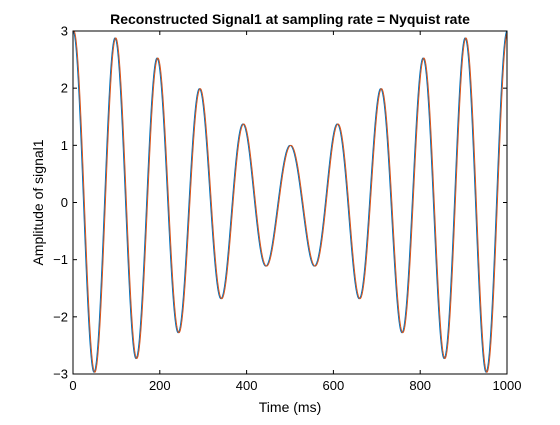 This screenshot has width=560, height=425. Describe the element at coordinates (64, 145) in the screenshot. I see `y-tick-label: 1` at that location.